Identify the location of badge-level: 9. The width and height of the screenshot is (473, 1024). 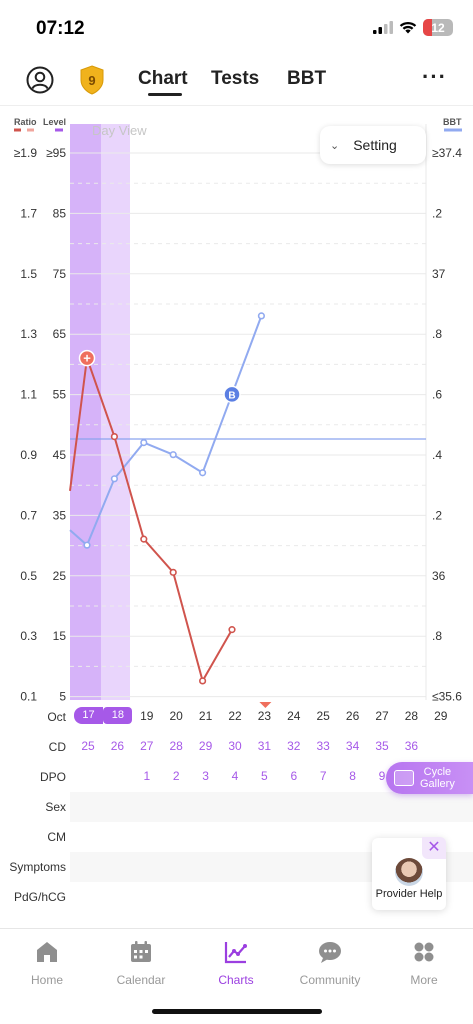
(91, 80).